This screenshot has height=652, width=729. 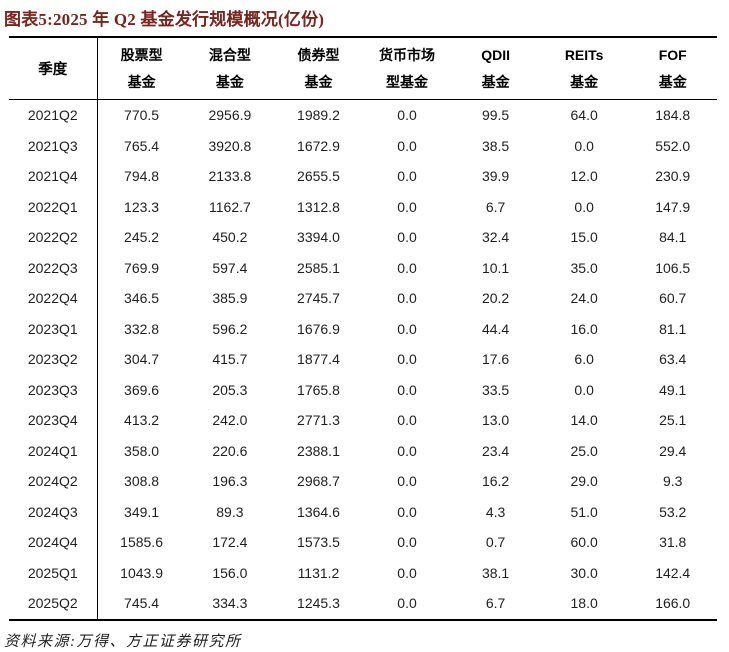 What do you see at coordinates (53, 389) in the screenshot?
I see `quarter-cell: 2023Q3` at bounding box center [53, 389].